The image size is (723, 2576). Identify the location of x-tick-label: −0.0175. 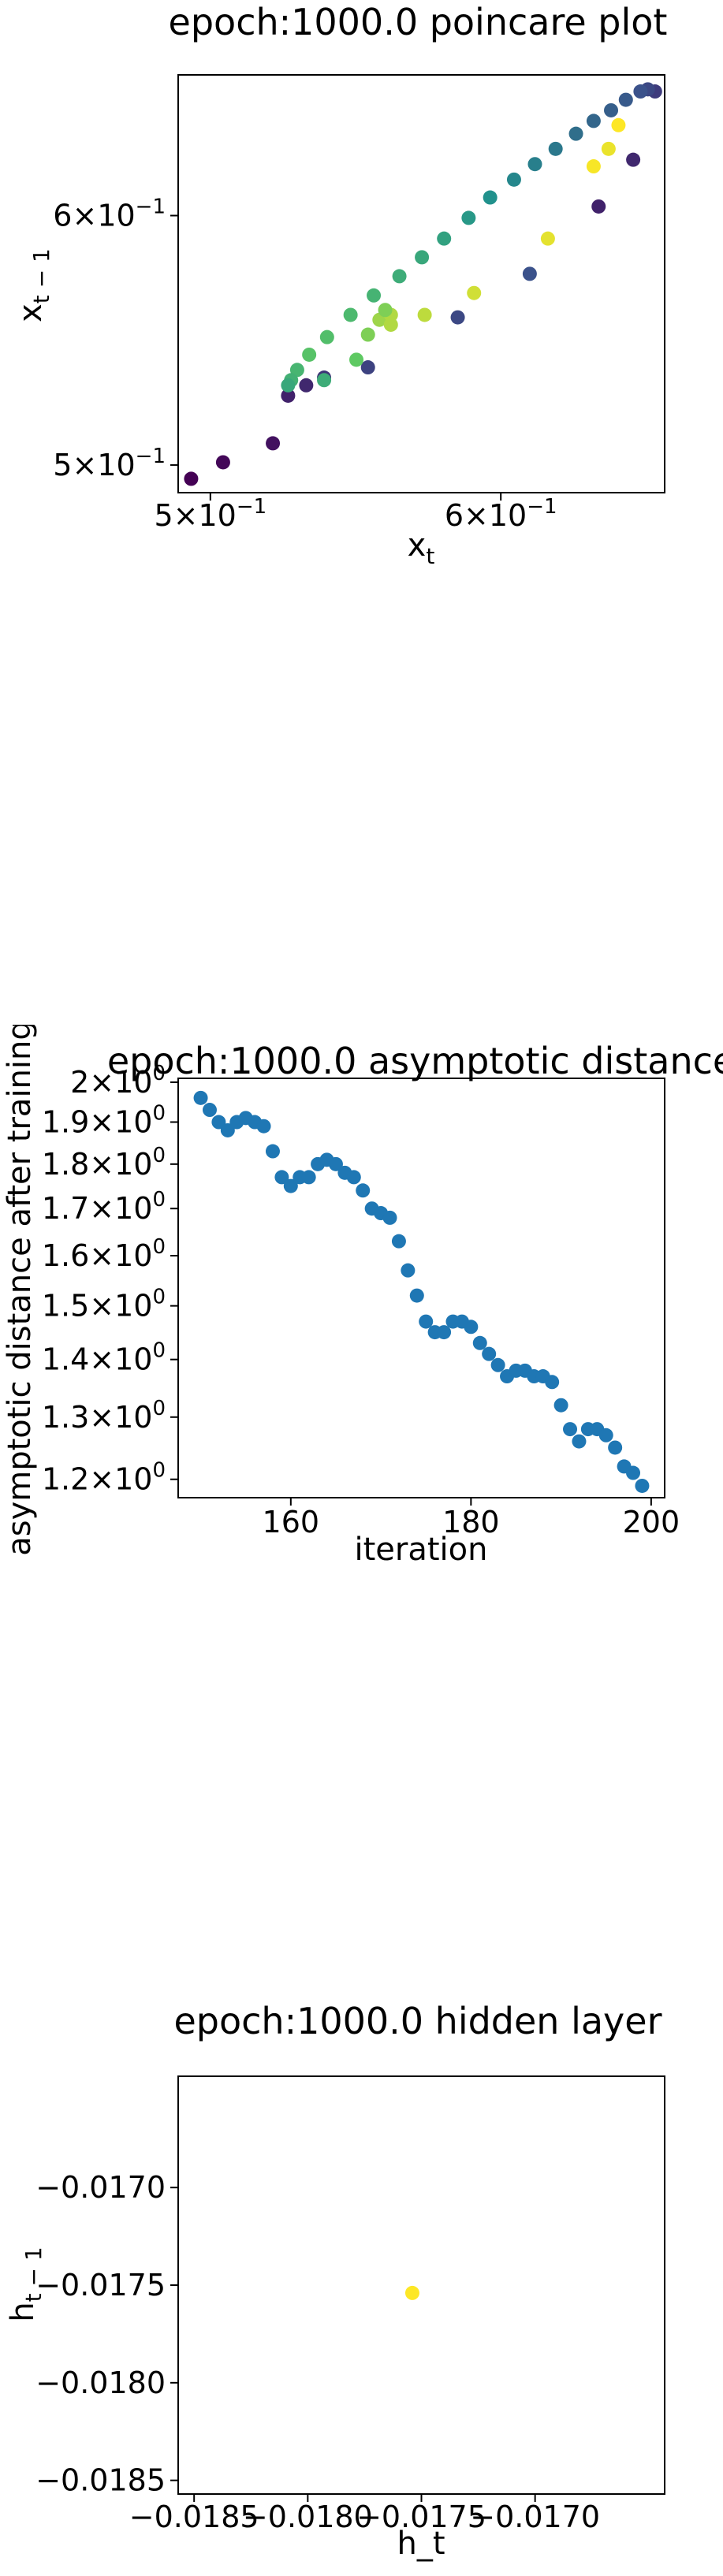
(421, 2517).